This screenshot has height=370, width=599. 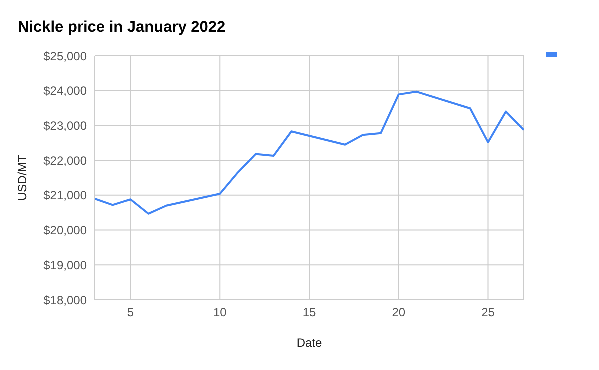 I want to click on chart-title: Nickle price in January 2022, so click(x=122, y=28).